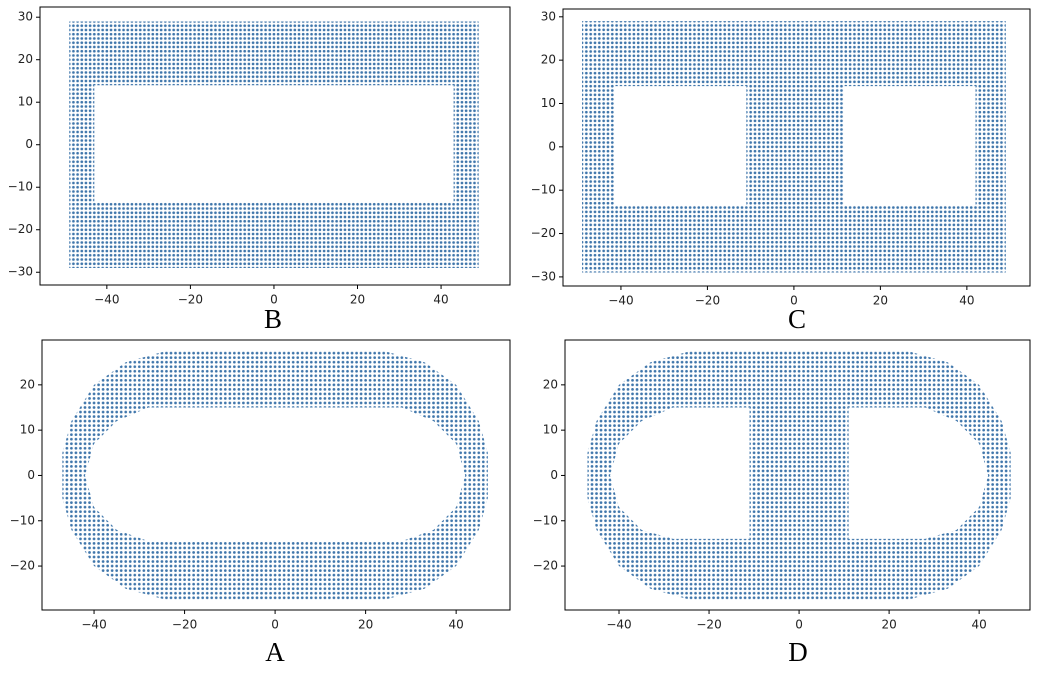 This screenshot has height=676, width=1038. What do you see at coordinates (797, 319) in the screenshot?
I see `panel-label: C` at bounding box center [797, 319].